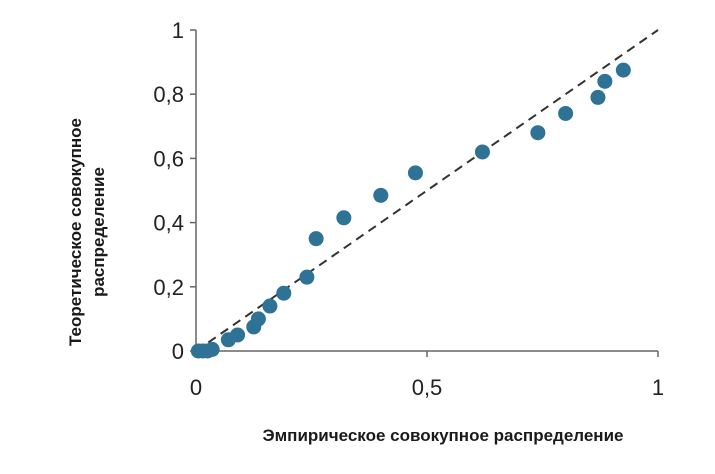  Describe the element at coordinates (168, 223) in the screenshot. I see `y-tick-label: 0,4` at that location.